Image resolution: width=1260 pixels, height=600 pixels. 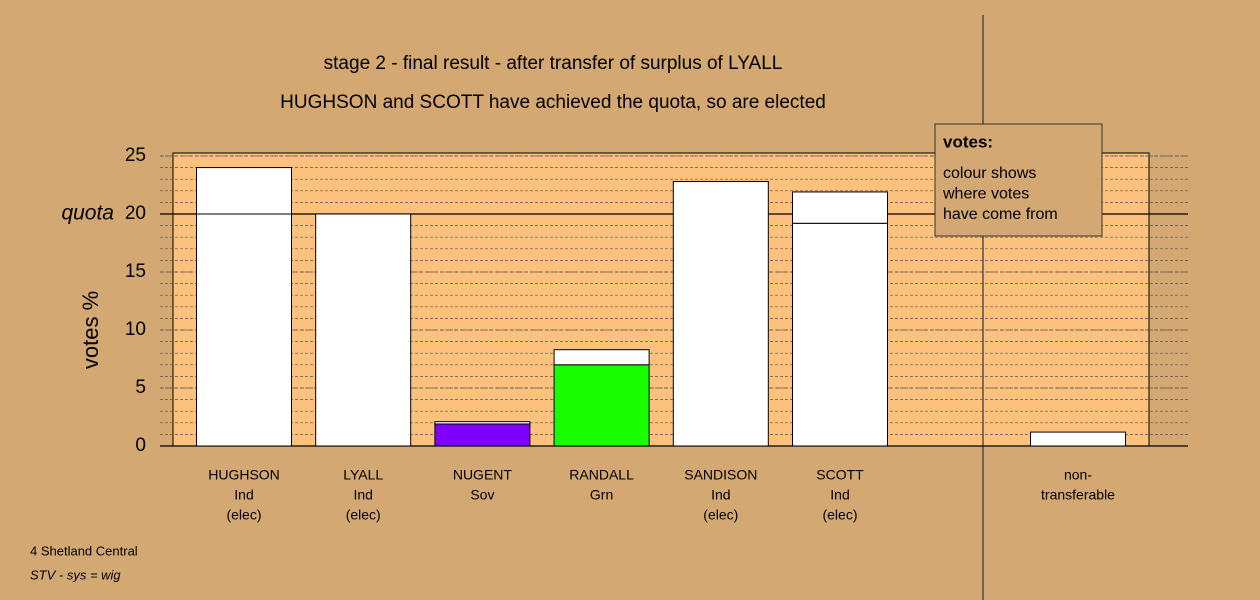 What do you see at coordinates (482, 495) in the screenshot?
I see `x-tick-label: Sov` at bounding box center [482, 495].